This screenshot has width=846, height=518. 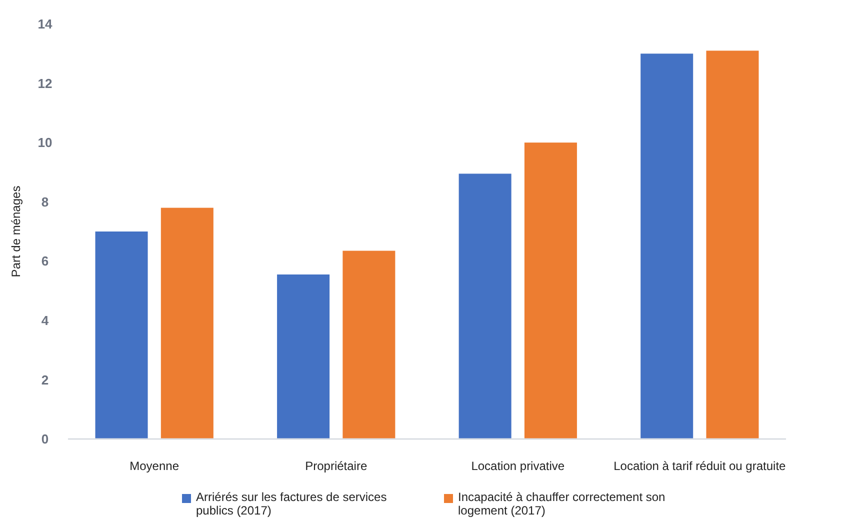 I want to click on x-tick-label: Propriétaire, so click(x=336, y=466).